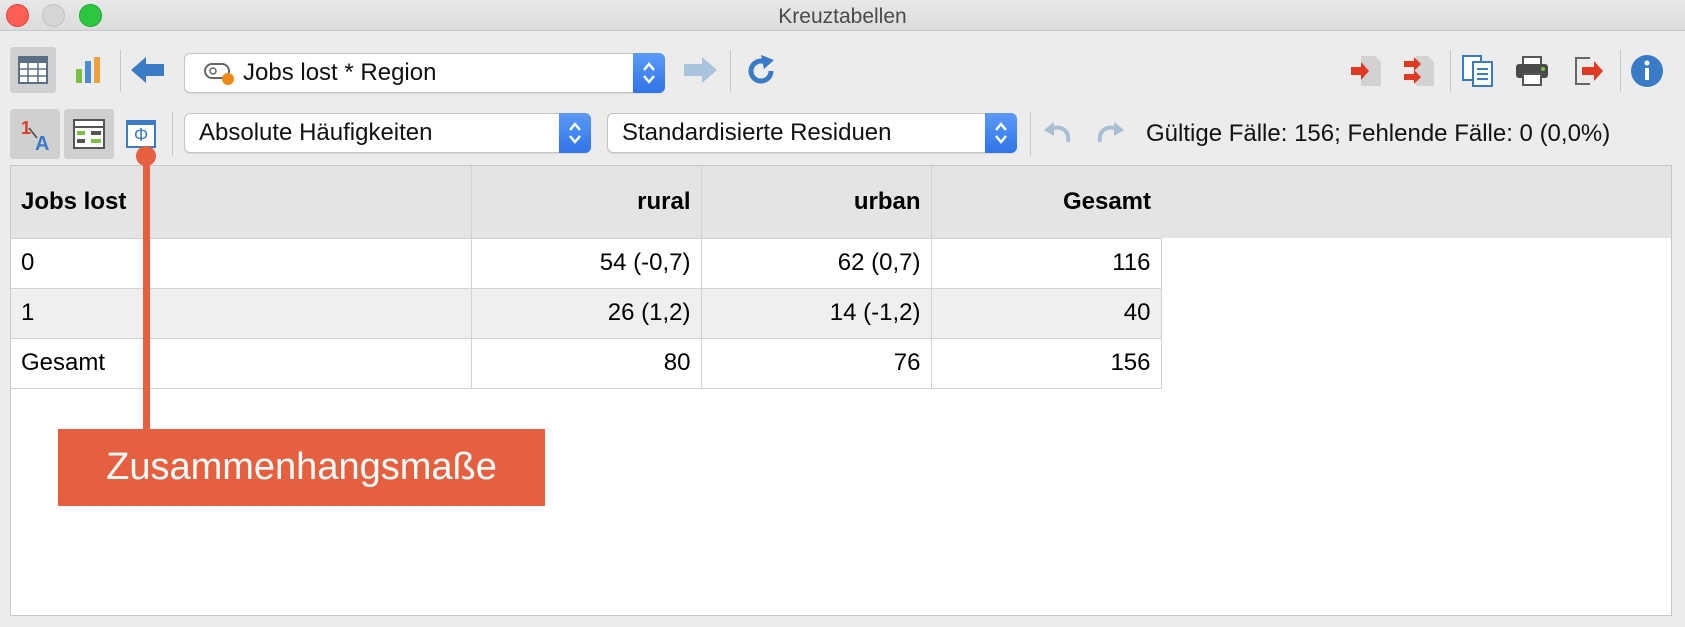 The width and height of the screenshot is (1685, 627). Describe the element at coordinates (816, 202) in the screenshot. I see `column-header: urban` at that location.